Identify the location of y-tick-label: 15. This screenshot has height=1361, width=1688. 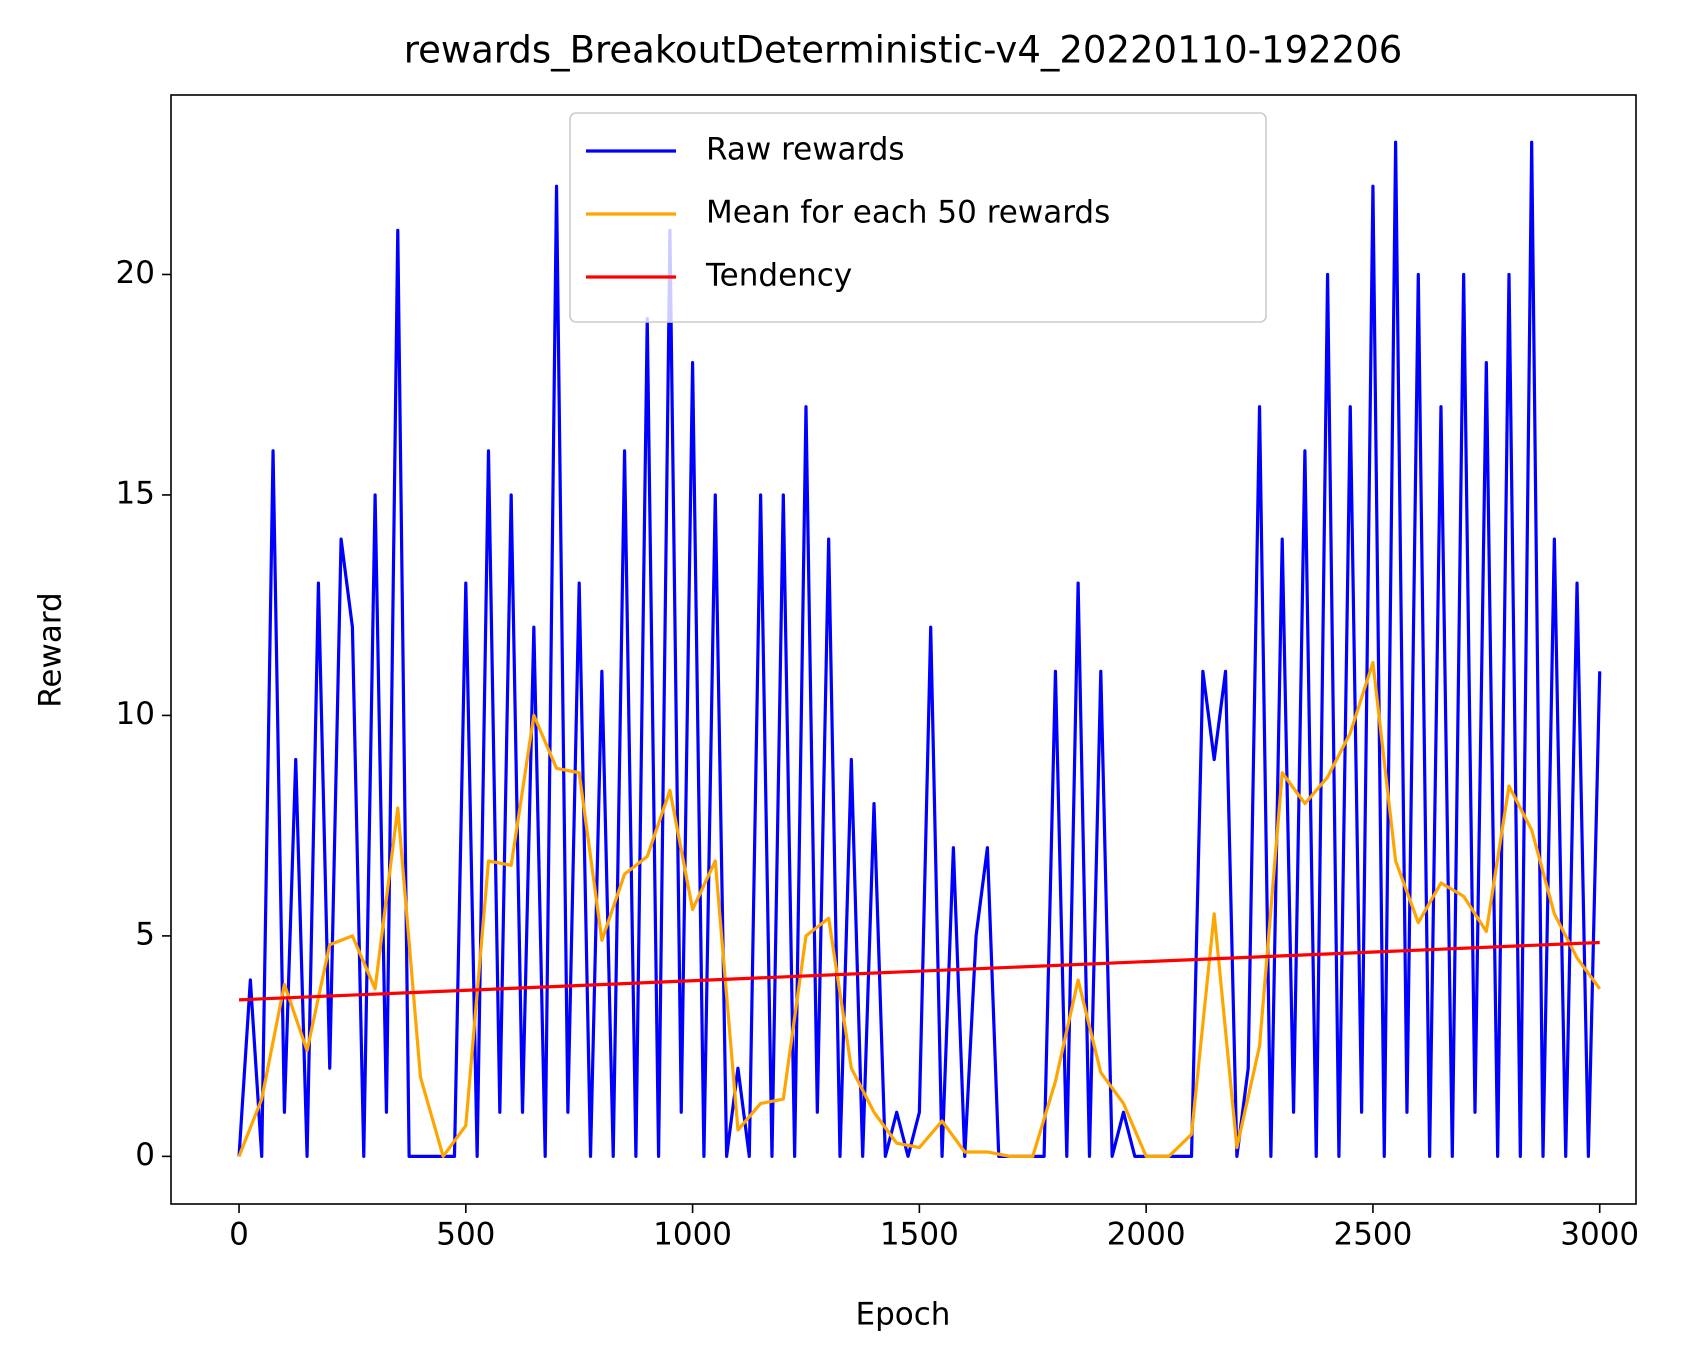
(135, 493).